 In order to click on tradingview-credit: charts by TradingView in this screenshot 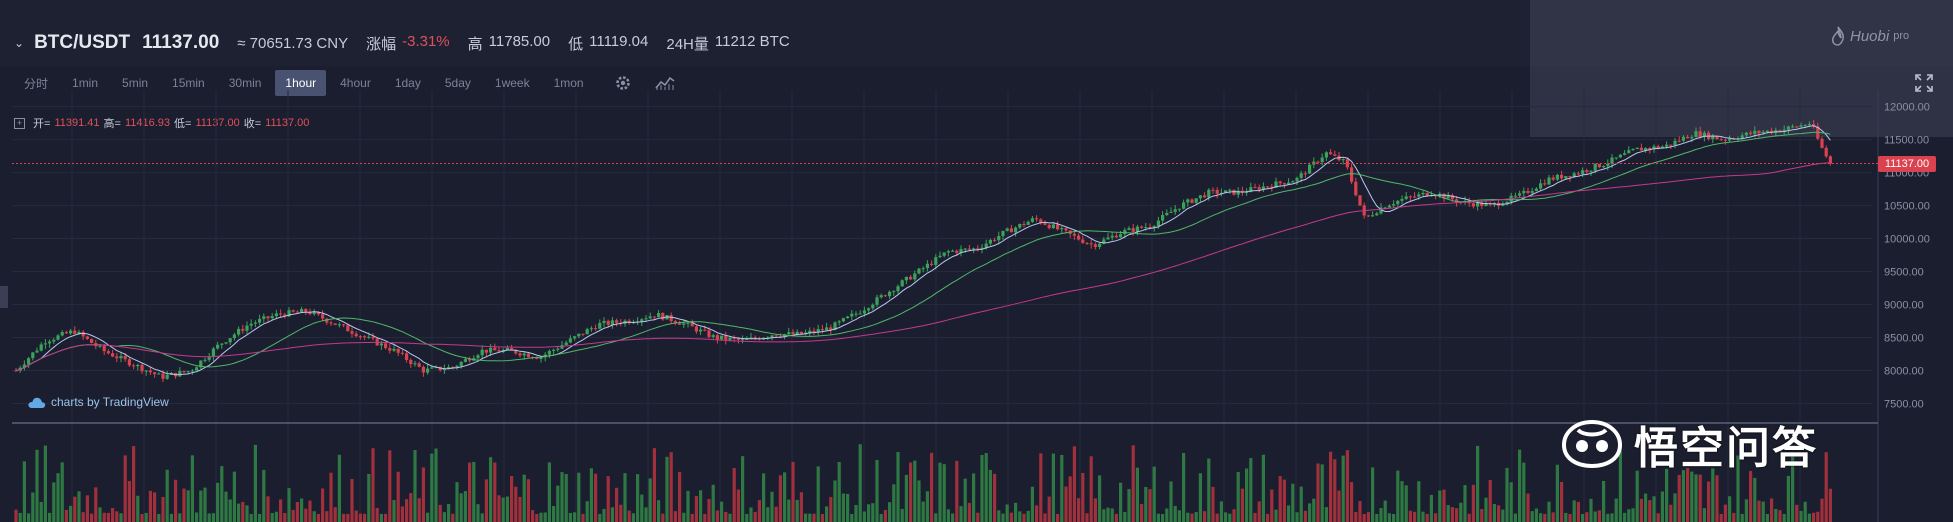, I will do `click(97, 402)`.